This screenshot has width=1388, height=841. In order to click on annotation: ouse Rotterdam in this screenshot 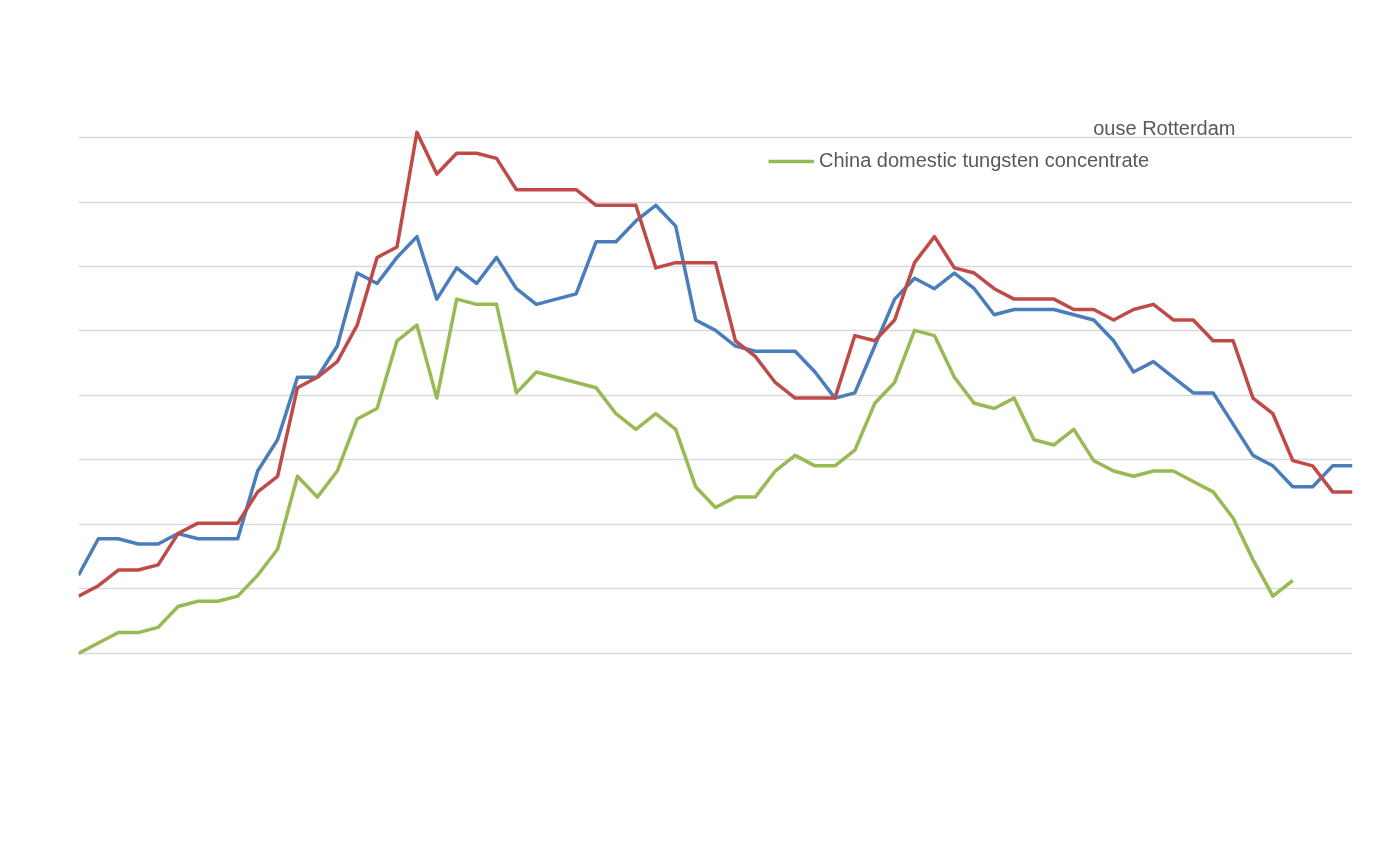, I will do `click(1164, 127)`.